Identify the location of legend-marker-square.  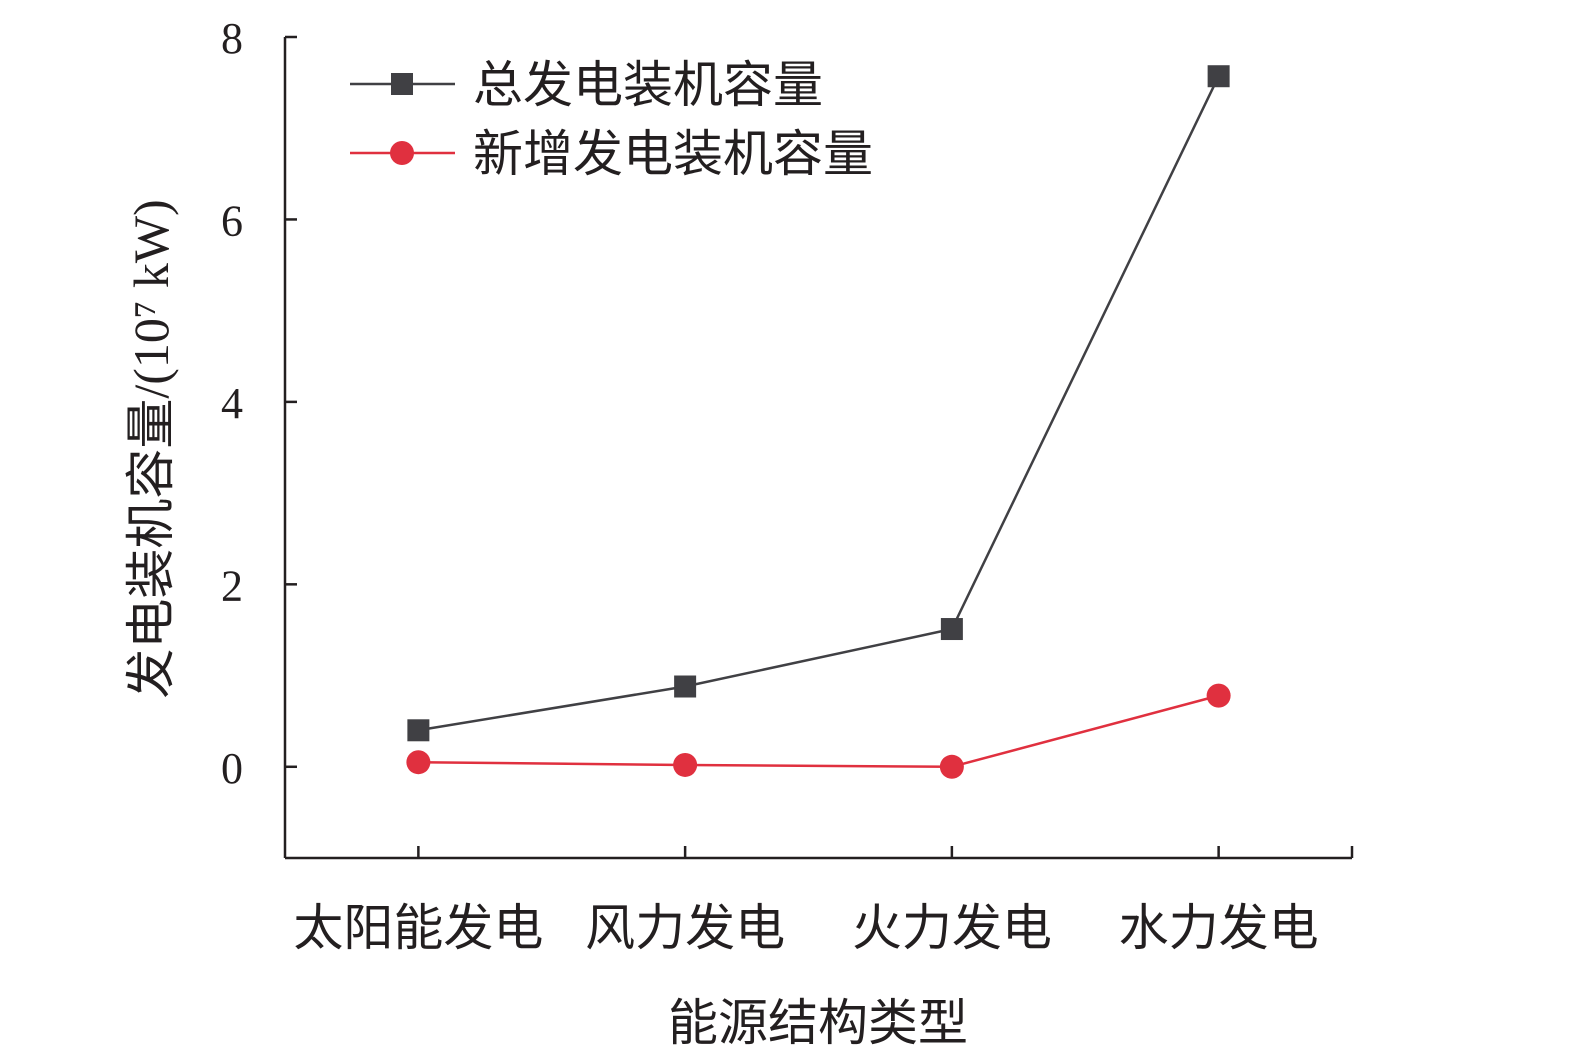
(402, 84).